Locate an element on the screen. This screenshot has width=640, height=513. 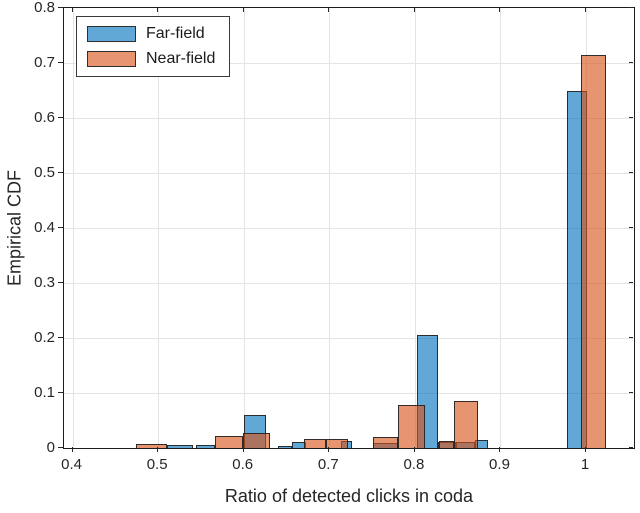
x-tick-label: 0.6 is located at coordinates (243, 464).